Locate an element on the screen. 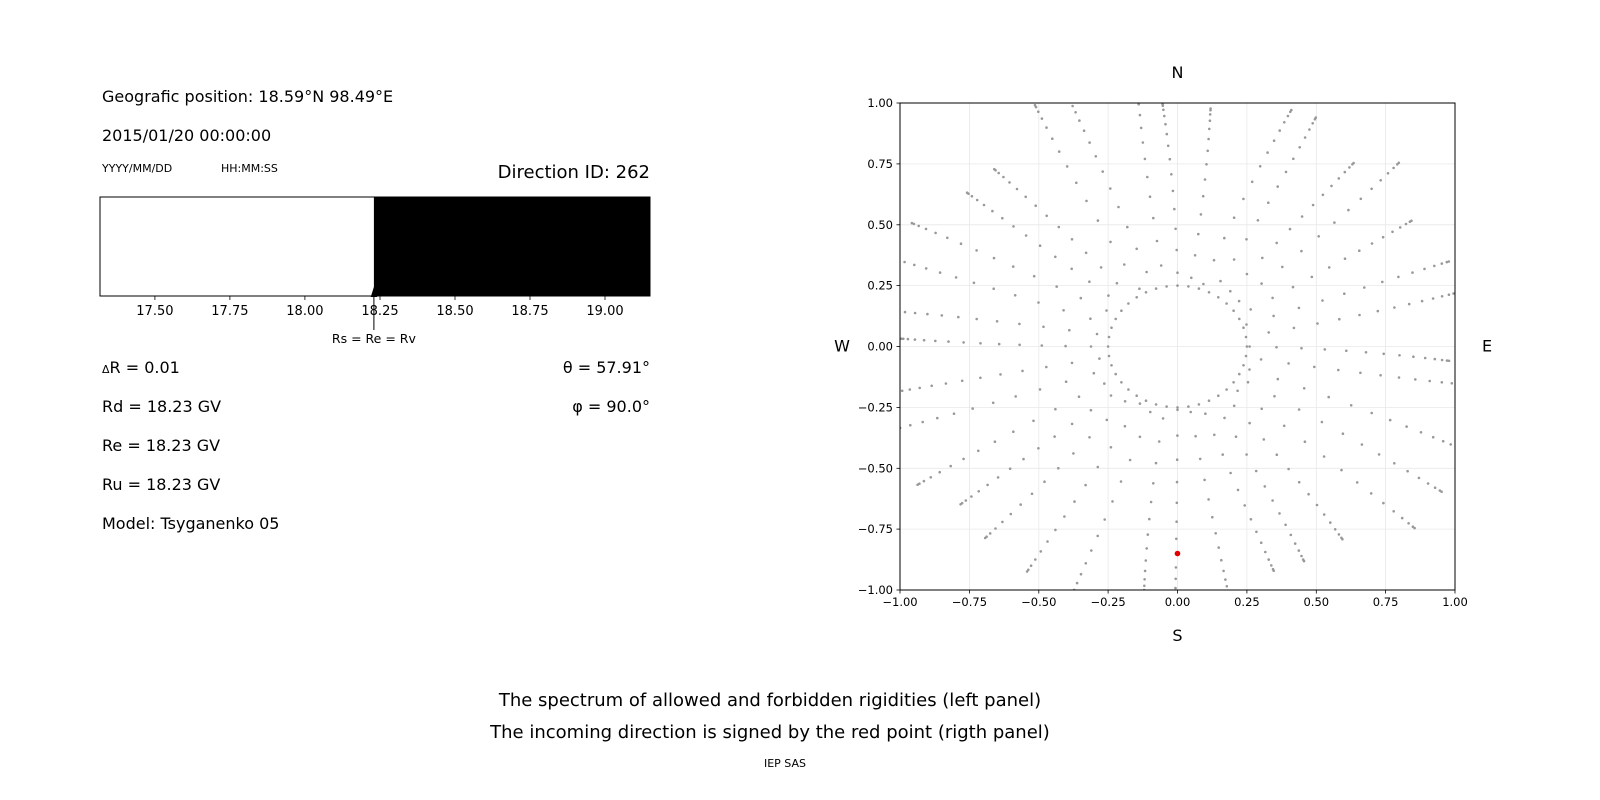  y-tick-label: 1.00 is located at coordinates (880, 103).